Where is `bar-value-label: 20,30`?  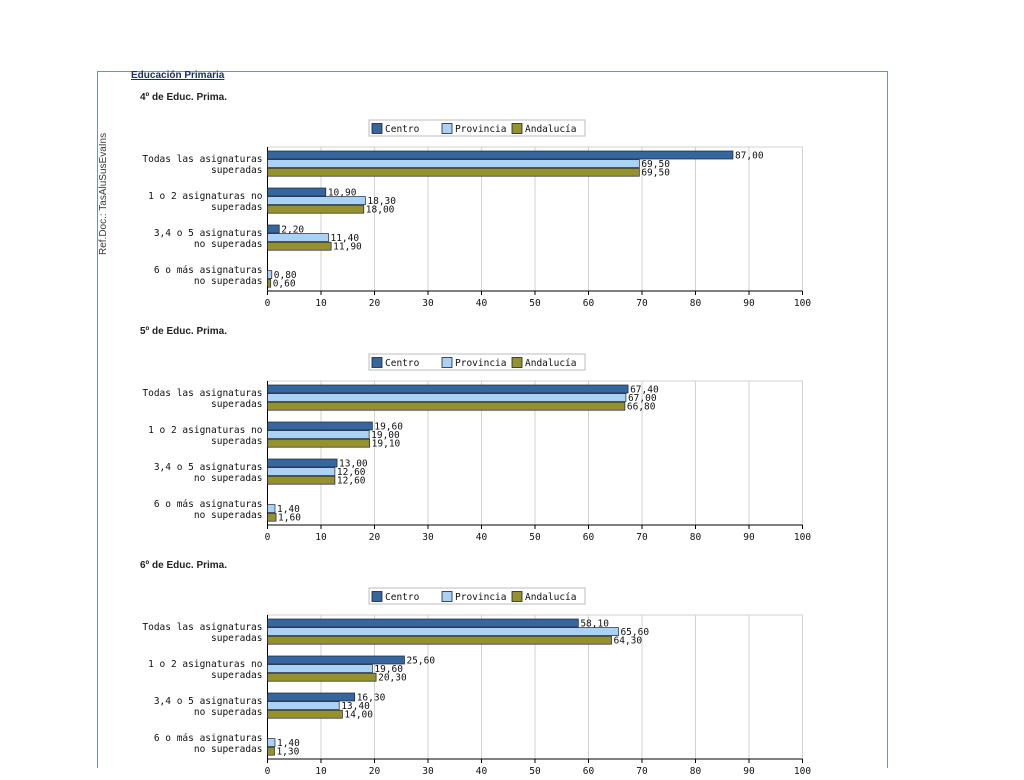 bar-value-label: 20,30 is located at coordinates (392, 678).